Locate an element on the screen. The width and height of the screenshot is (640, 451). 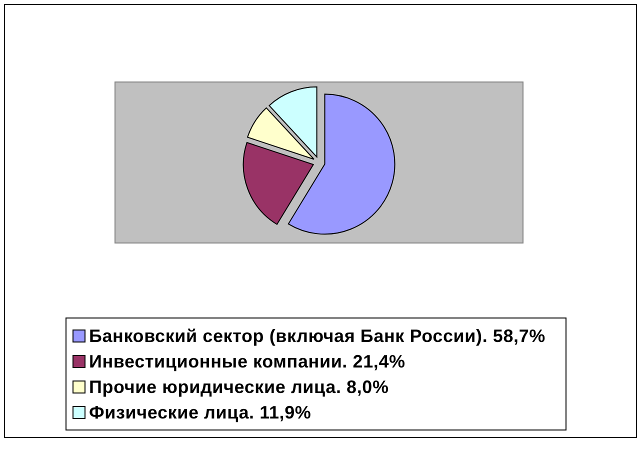
legend-label: Прочие юридические лица. 8,0% is located at coordinates (239, 387).